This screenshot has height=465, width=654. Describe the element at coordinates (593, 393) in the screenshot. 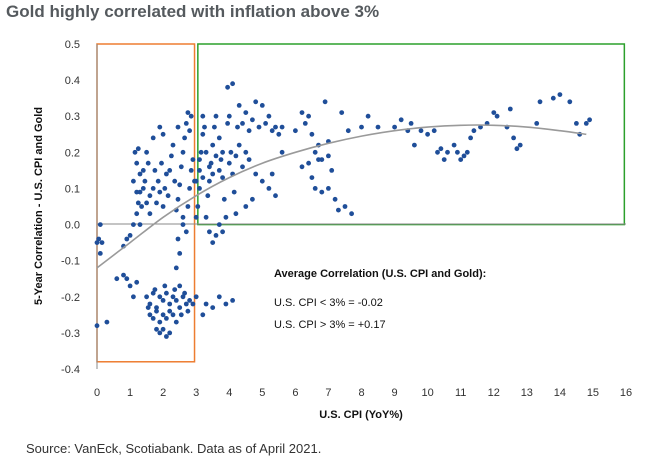

I see `x-tick-label: 15` at that location.